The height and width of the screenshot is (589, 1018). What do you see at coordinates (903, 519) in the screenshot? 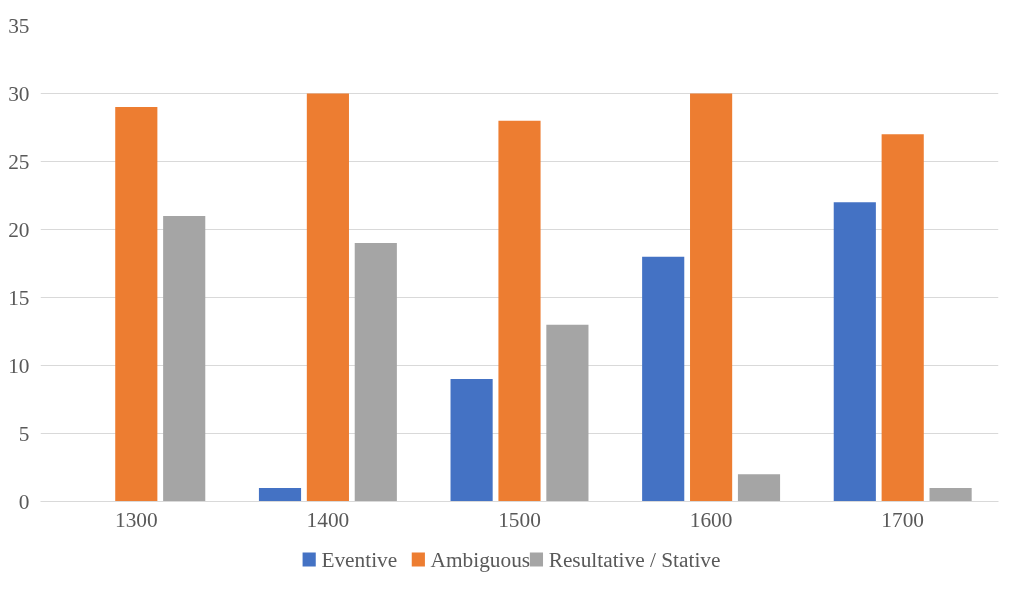
I see `x-tick-label: 1700` at bounding box center [903, 519].